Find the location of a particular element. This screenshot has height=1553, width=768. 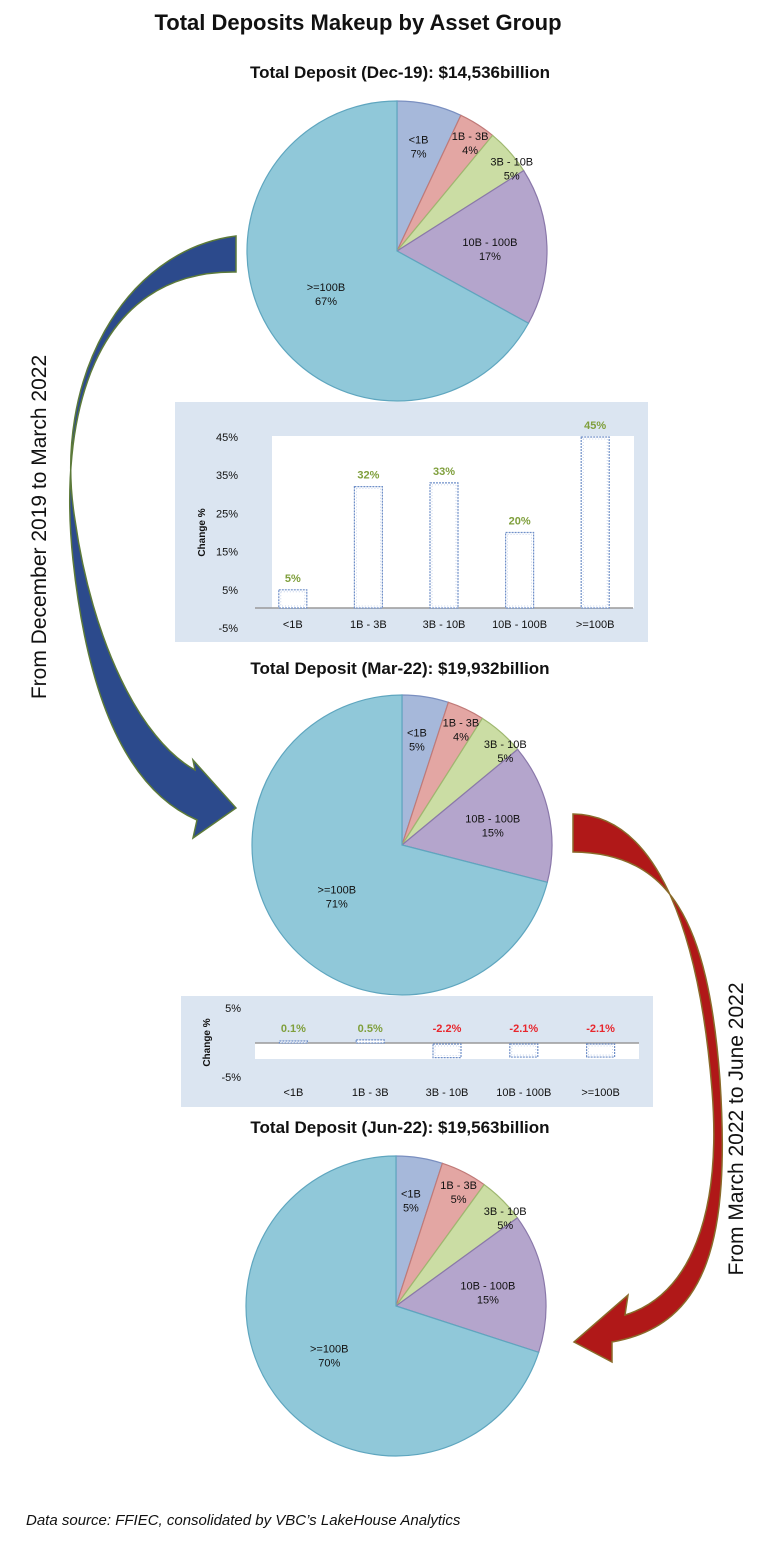

y-tick-label: 25% is located at coordinates (227, 514).